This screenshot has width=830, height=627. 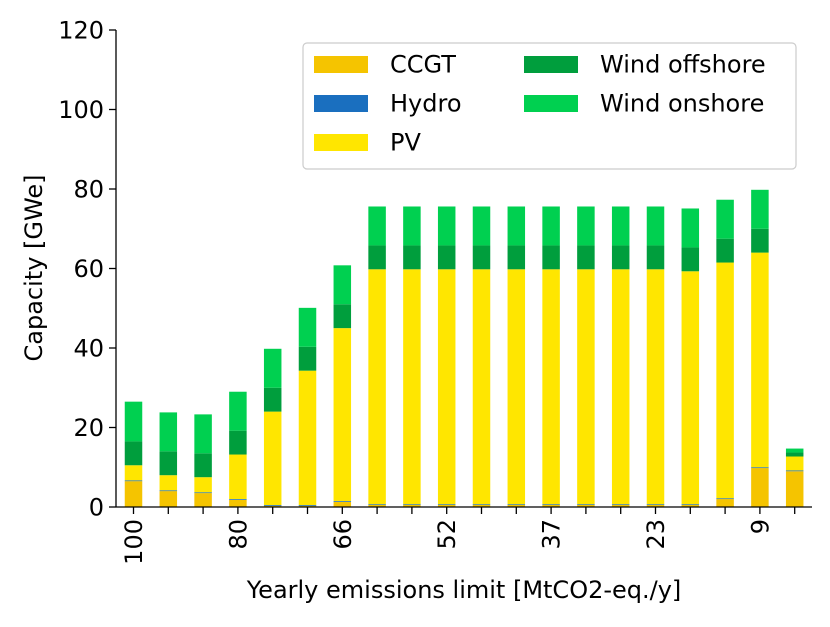 What do you see at coordinates (552, 534) in the screenshot?
I see `x-tick-label: 37` at bounding box center [552, 534].